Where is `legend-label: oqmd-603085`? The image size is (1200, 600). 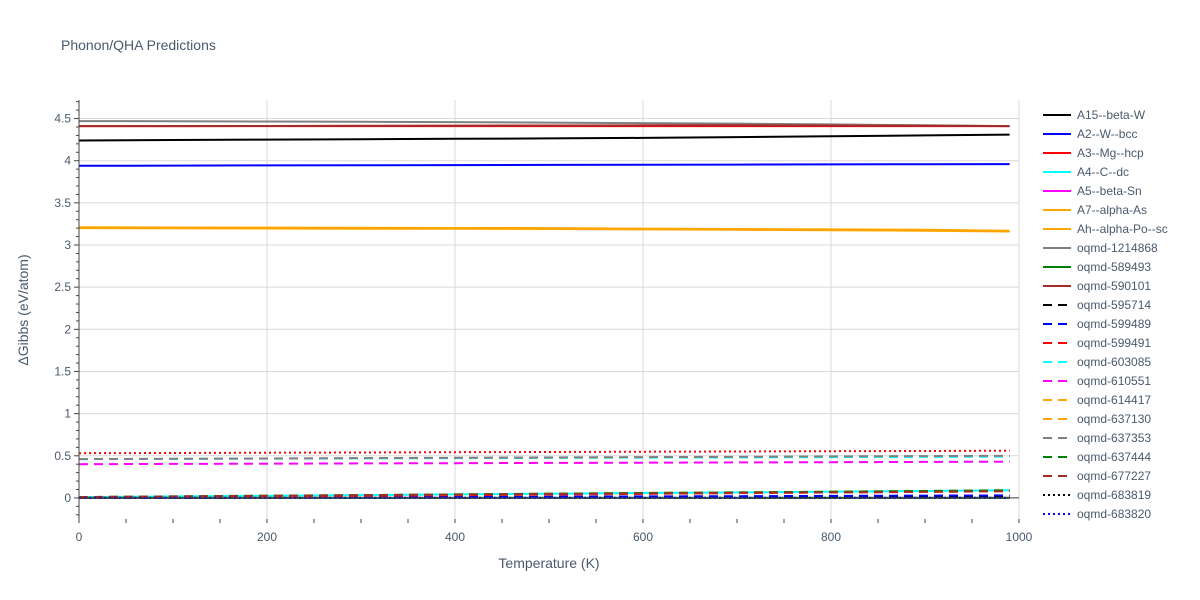
legend-label: oqmd-603085 is located at coordinates (1114, 362).